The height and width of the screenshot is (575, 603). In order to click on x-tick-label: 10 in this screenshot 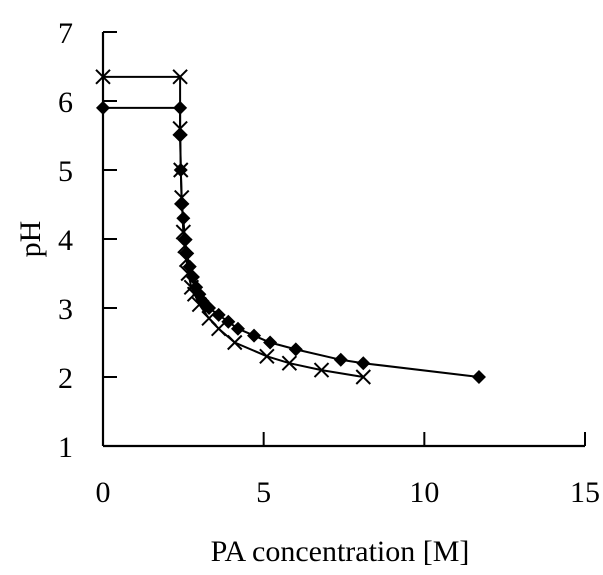, I will do `click(424, 492)`.